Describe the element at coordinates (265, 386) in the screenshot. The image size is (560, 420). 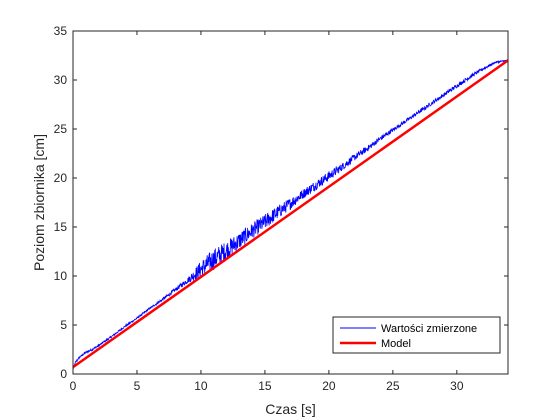
I see `x-tick-label: 15` at that location.